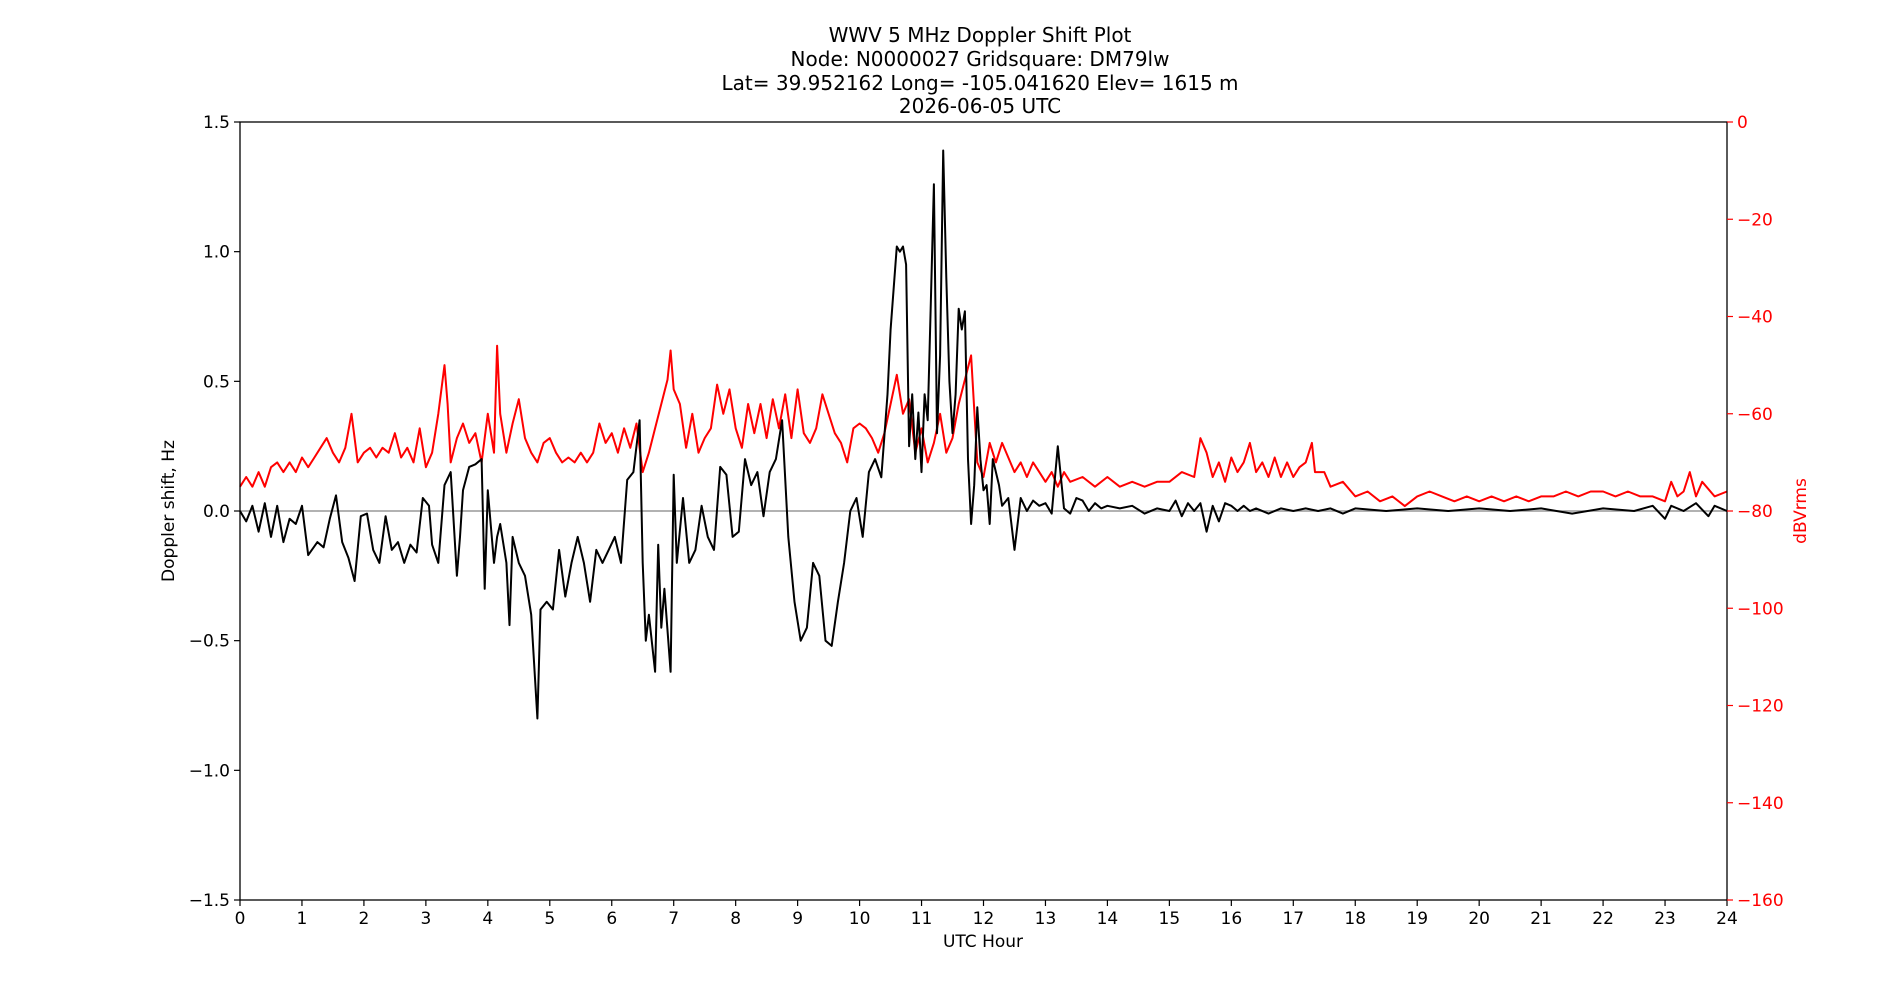 The image size is (1900, 1000). Describe the element at coordinates (487, 919) in the screenshot. I see `x-tick-label: 4` at that location.